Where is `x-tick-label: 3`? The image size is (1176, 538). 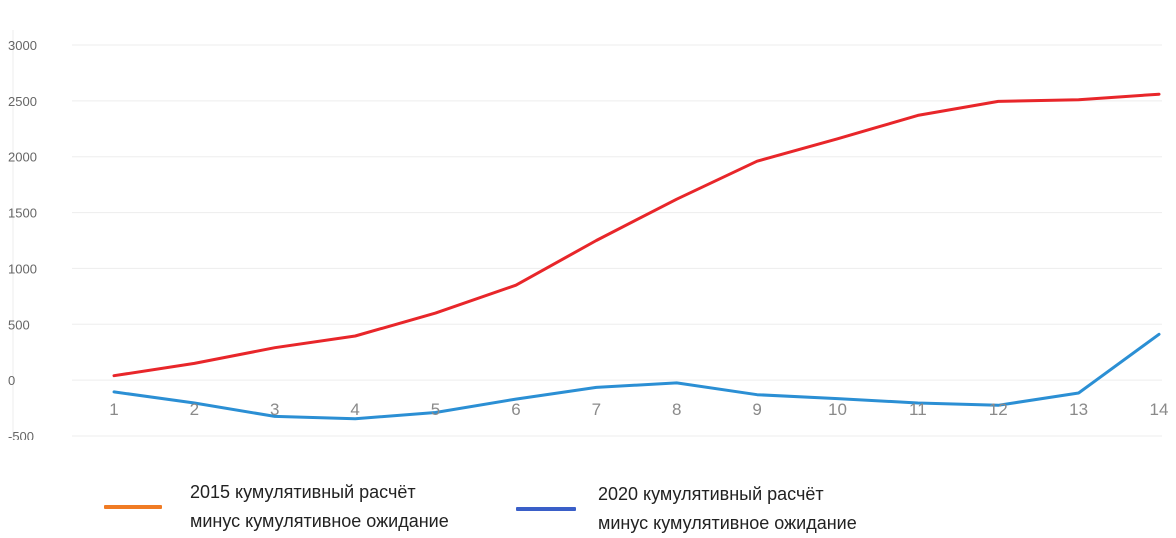 x-tick-label: 3 is located at coordinates (274, 409).